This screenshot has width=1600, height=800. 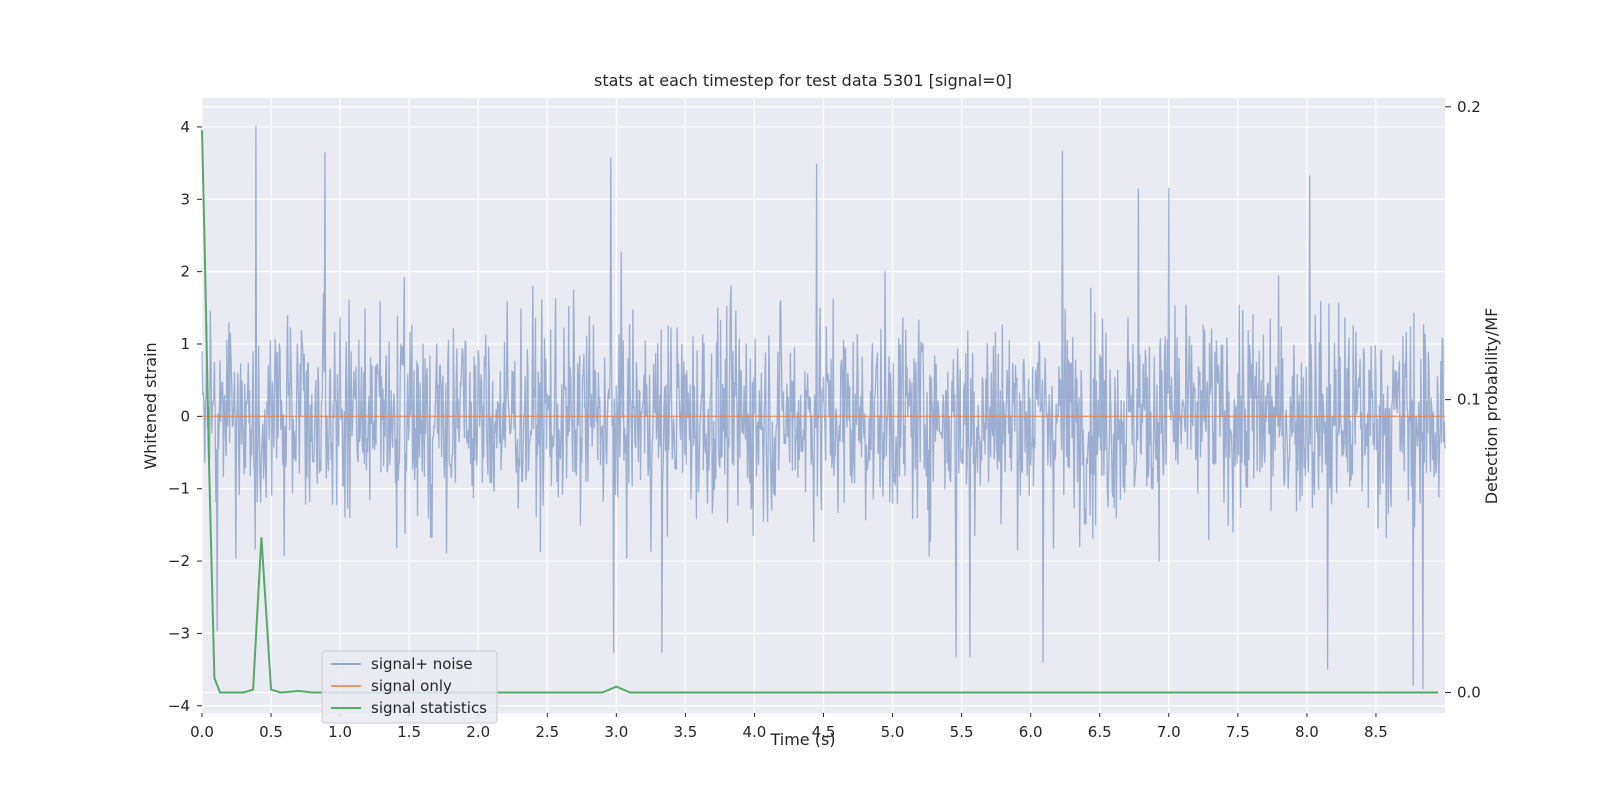 What do you see at coordinates (1469, 400) in the screenshot?
I see `y2-tick-label: 0.1` at bounding box center [1469, 400].